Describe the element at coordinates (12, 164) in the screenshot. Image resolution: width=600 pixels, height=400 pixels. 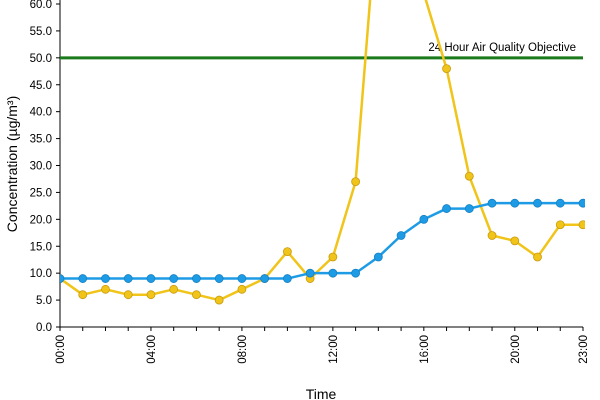
I see `y-axis-title: Concentration (µg/m³)` at that location.